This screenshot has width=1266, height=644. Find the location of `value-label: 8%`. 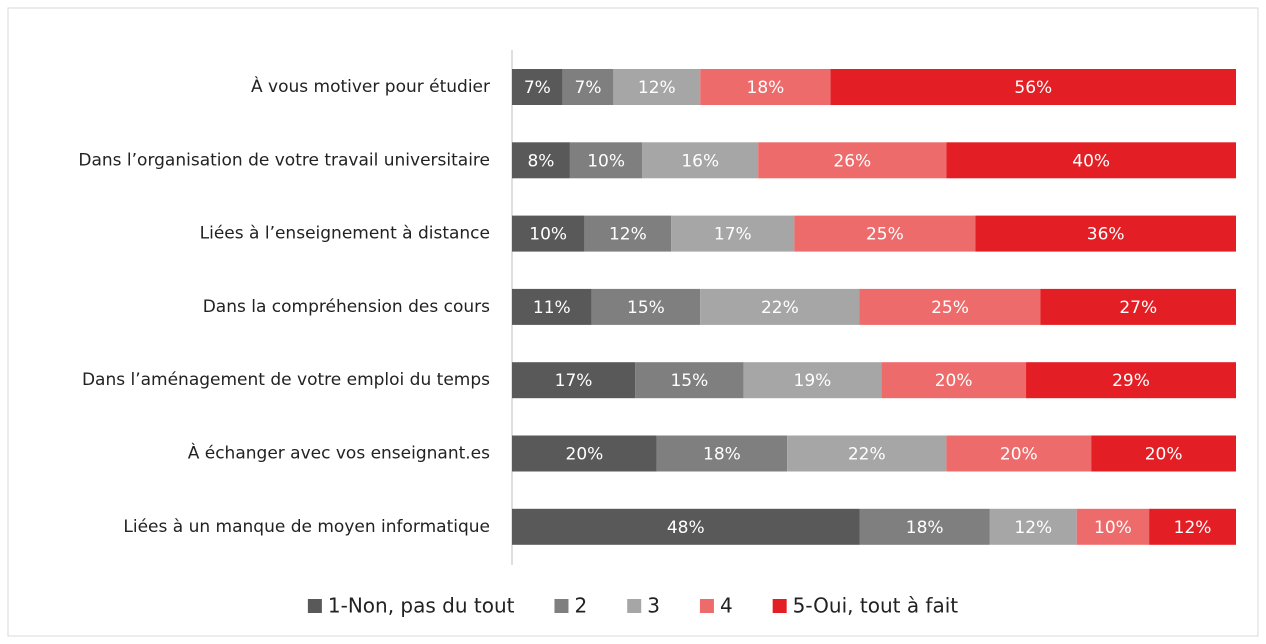

value-label: 8% is located at coordinates (540, 161).